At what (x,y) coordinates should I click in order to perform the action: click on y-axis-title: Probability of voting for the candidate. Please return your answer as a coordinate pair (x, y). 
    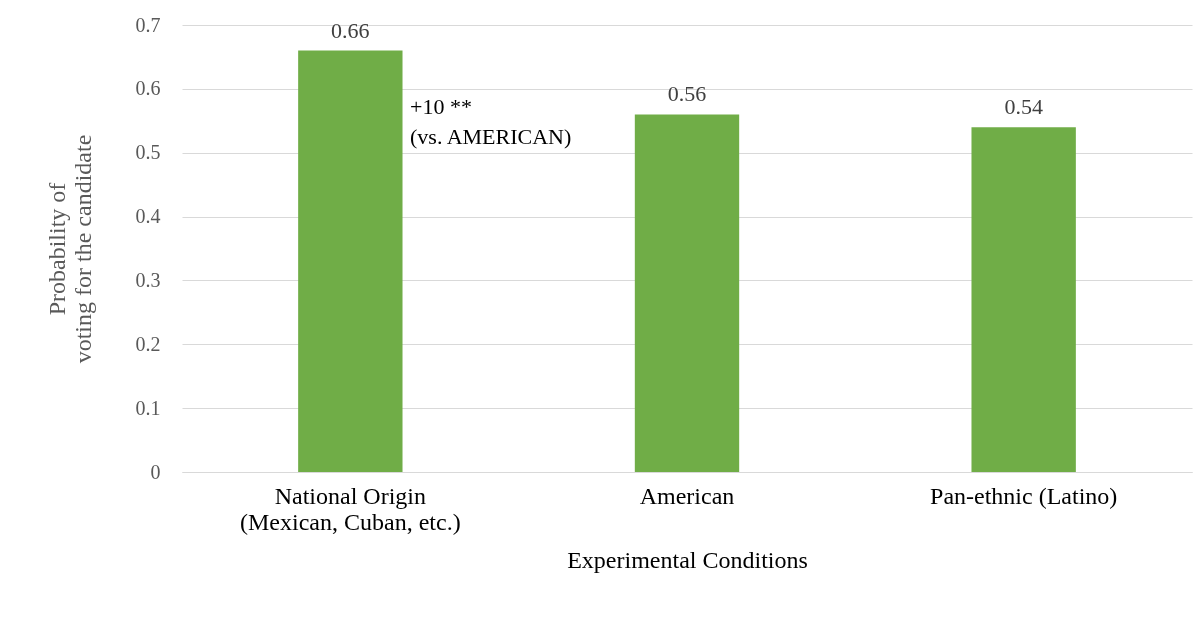
    Looking at the image, I should click on (69, 249).